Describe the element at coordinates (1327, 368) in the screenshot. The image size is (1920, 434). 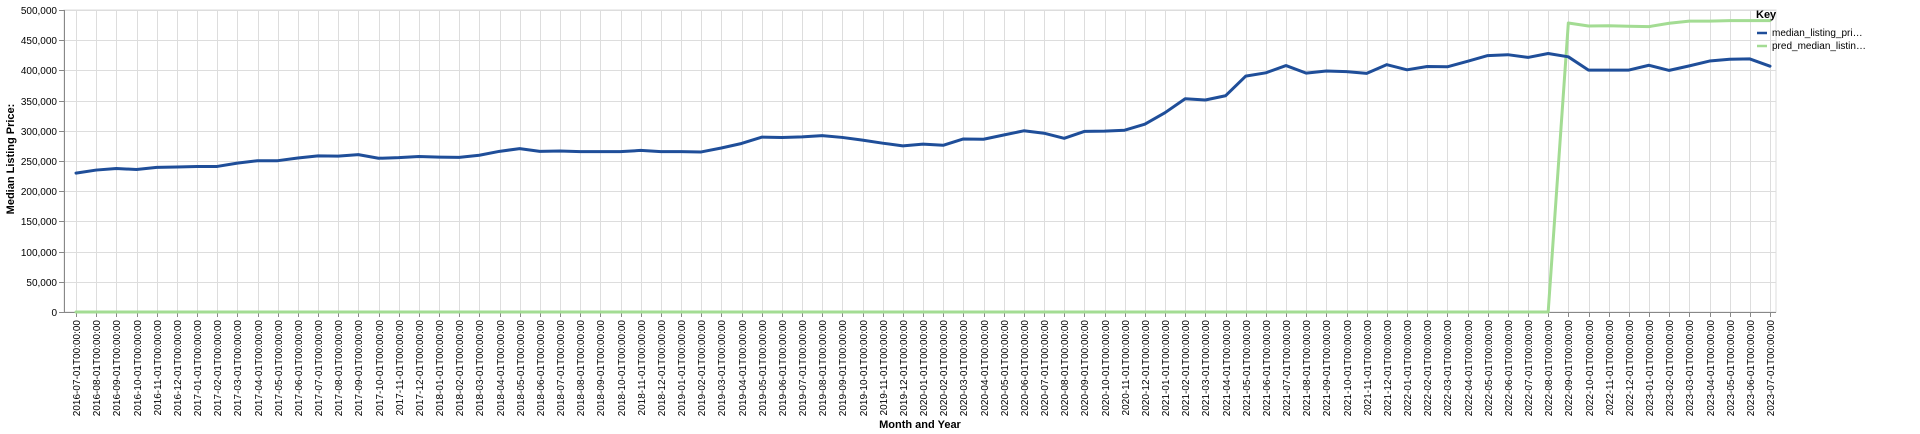
I see `x-tick-label: 2021-09-01T00:00:00` at that location.